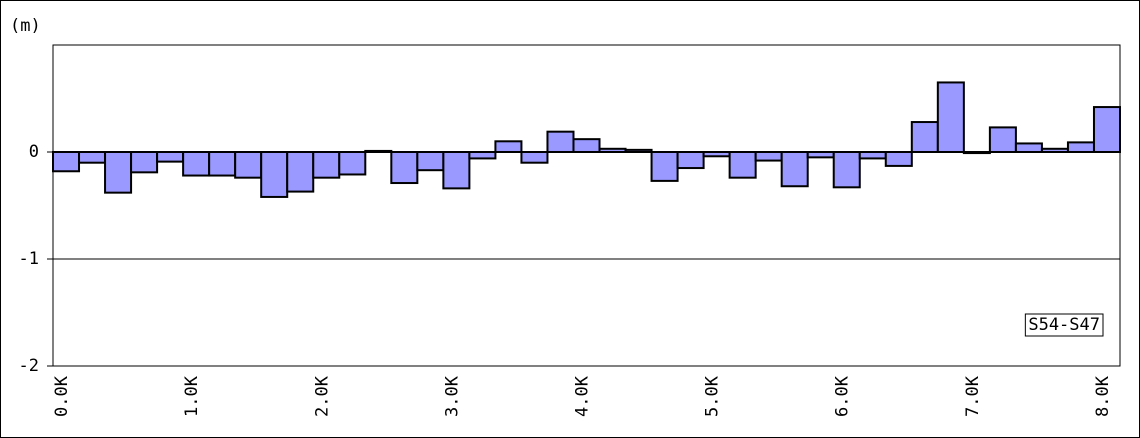 Image resolution: width=1140 pixels, height=438 pixels. Describe the element at coordinates (34, 152) in the screenshot. I see `y-tick-label: 0` at that location.